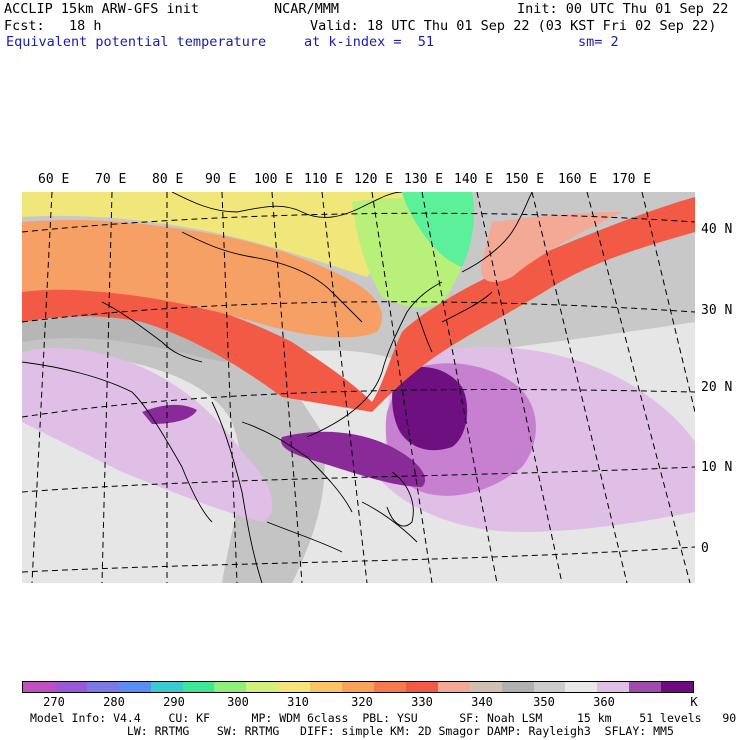  What do you see at coordinates (623, 9) in the screenshot?
I see `init-time: Init: 00 UTC Thu 01 Sep 22` at bounding box center [623, 9].